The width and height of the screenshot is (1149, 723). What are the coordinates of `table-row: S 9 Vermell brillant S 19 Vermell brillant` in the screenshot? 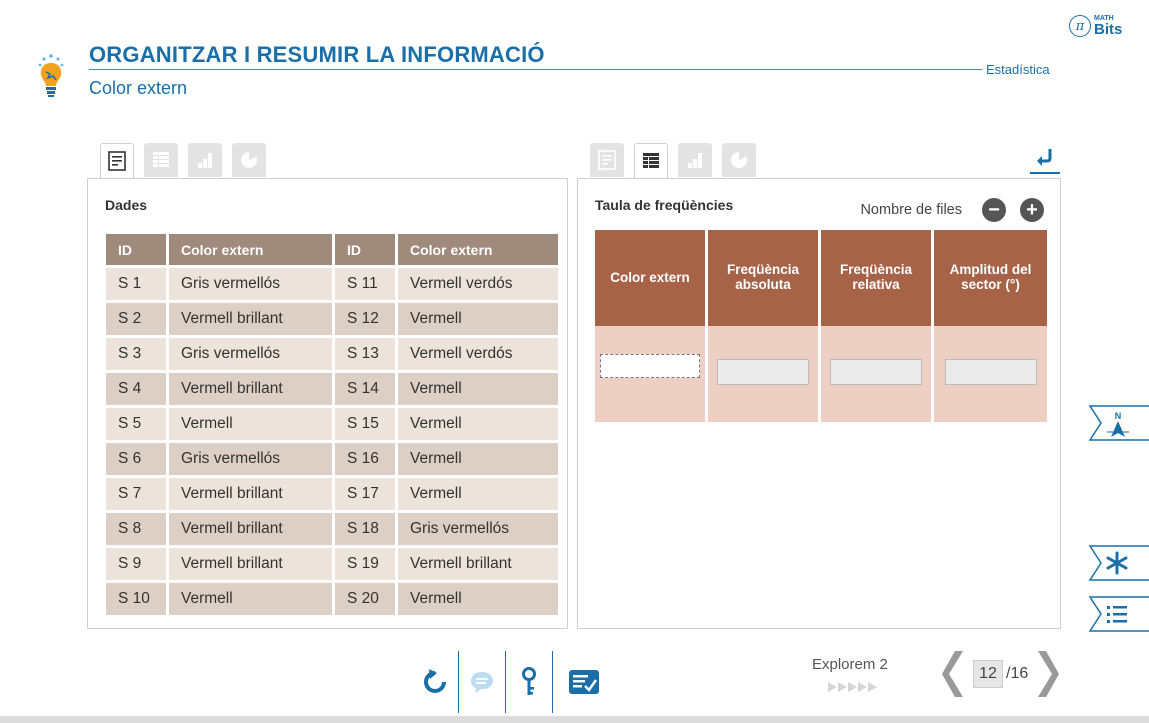 It's located at (332, 564).